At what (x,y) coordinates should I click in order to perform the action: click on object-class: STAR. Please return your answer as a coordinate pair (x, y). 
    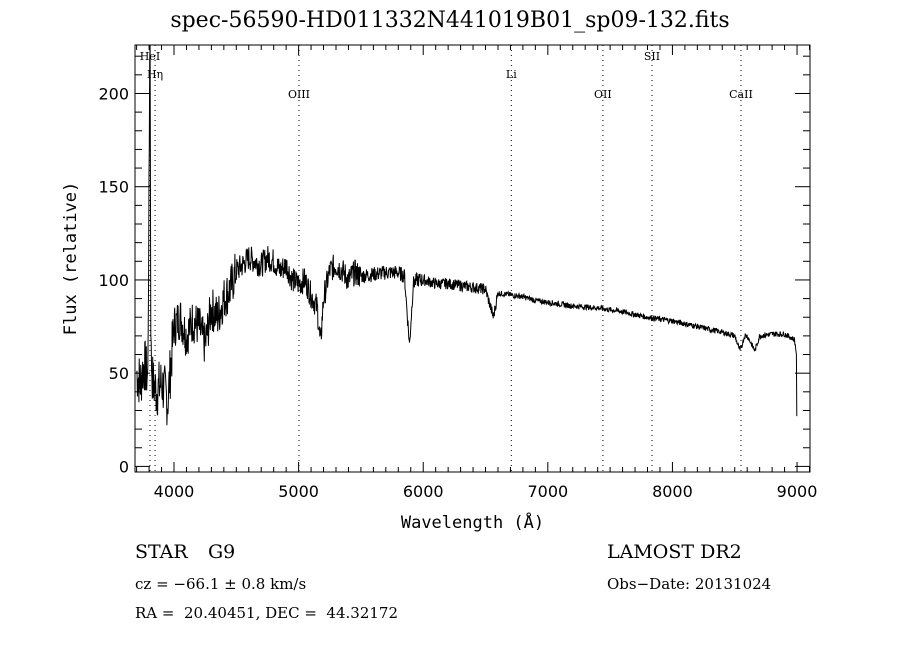
    Looking at the image, I should click on (161, 552).